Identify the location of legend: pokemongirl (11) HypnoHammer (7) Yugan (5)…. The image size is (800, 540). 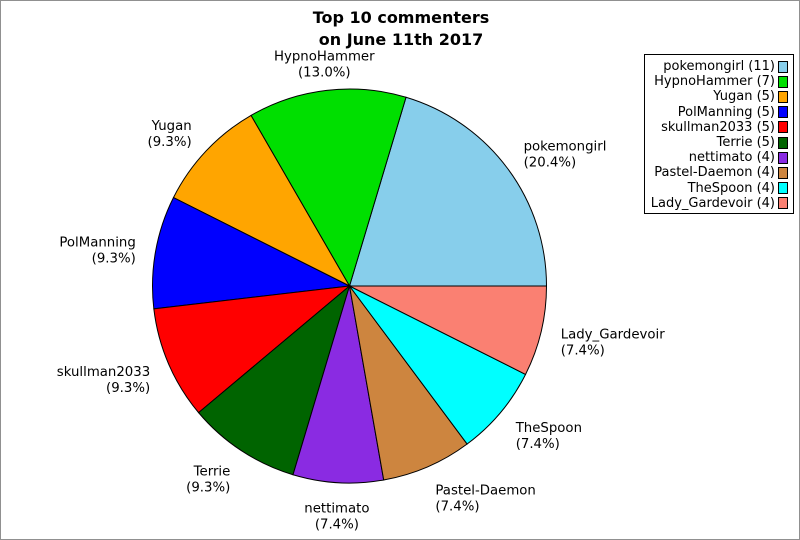
(719, 134).